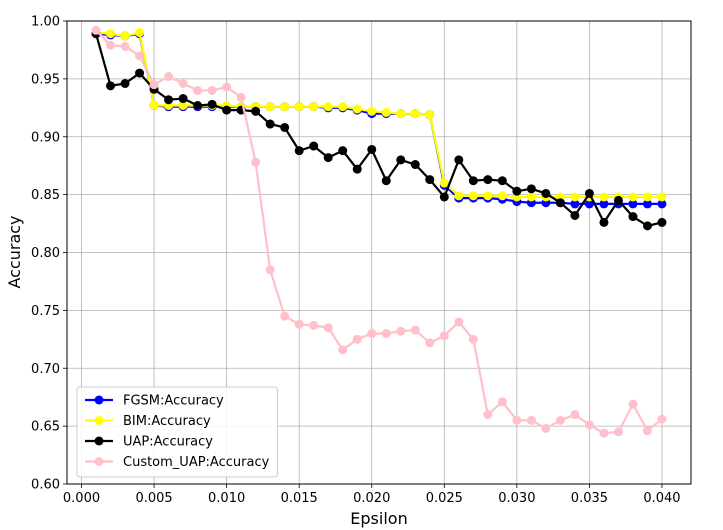 Image resolution: width=723 pixels, height=530 pixels. What do you see at coordinates (153, 498) in the screenshot?
I see `x-tick-label: 0.005` at bounding box center [153, 498].